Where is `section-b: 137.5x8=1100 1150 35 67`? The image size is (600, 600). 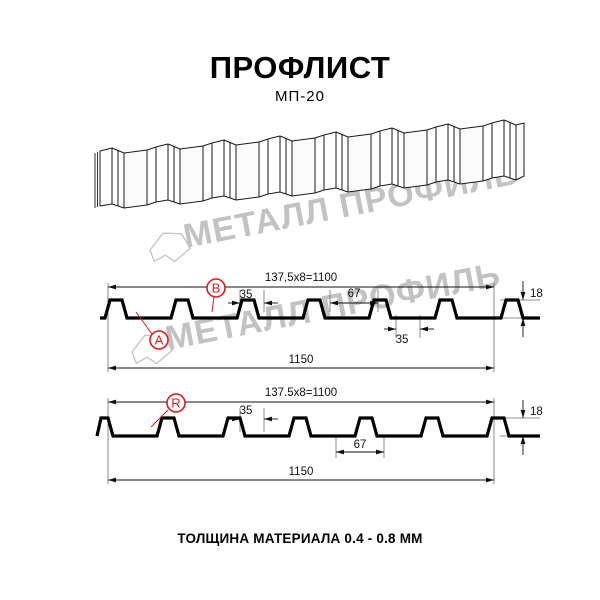 section-b: 137.5x8=1100 1150 35 67 is located at coordinates (319, 435).